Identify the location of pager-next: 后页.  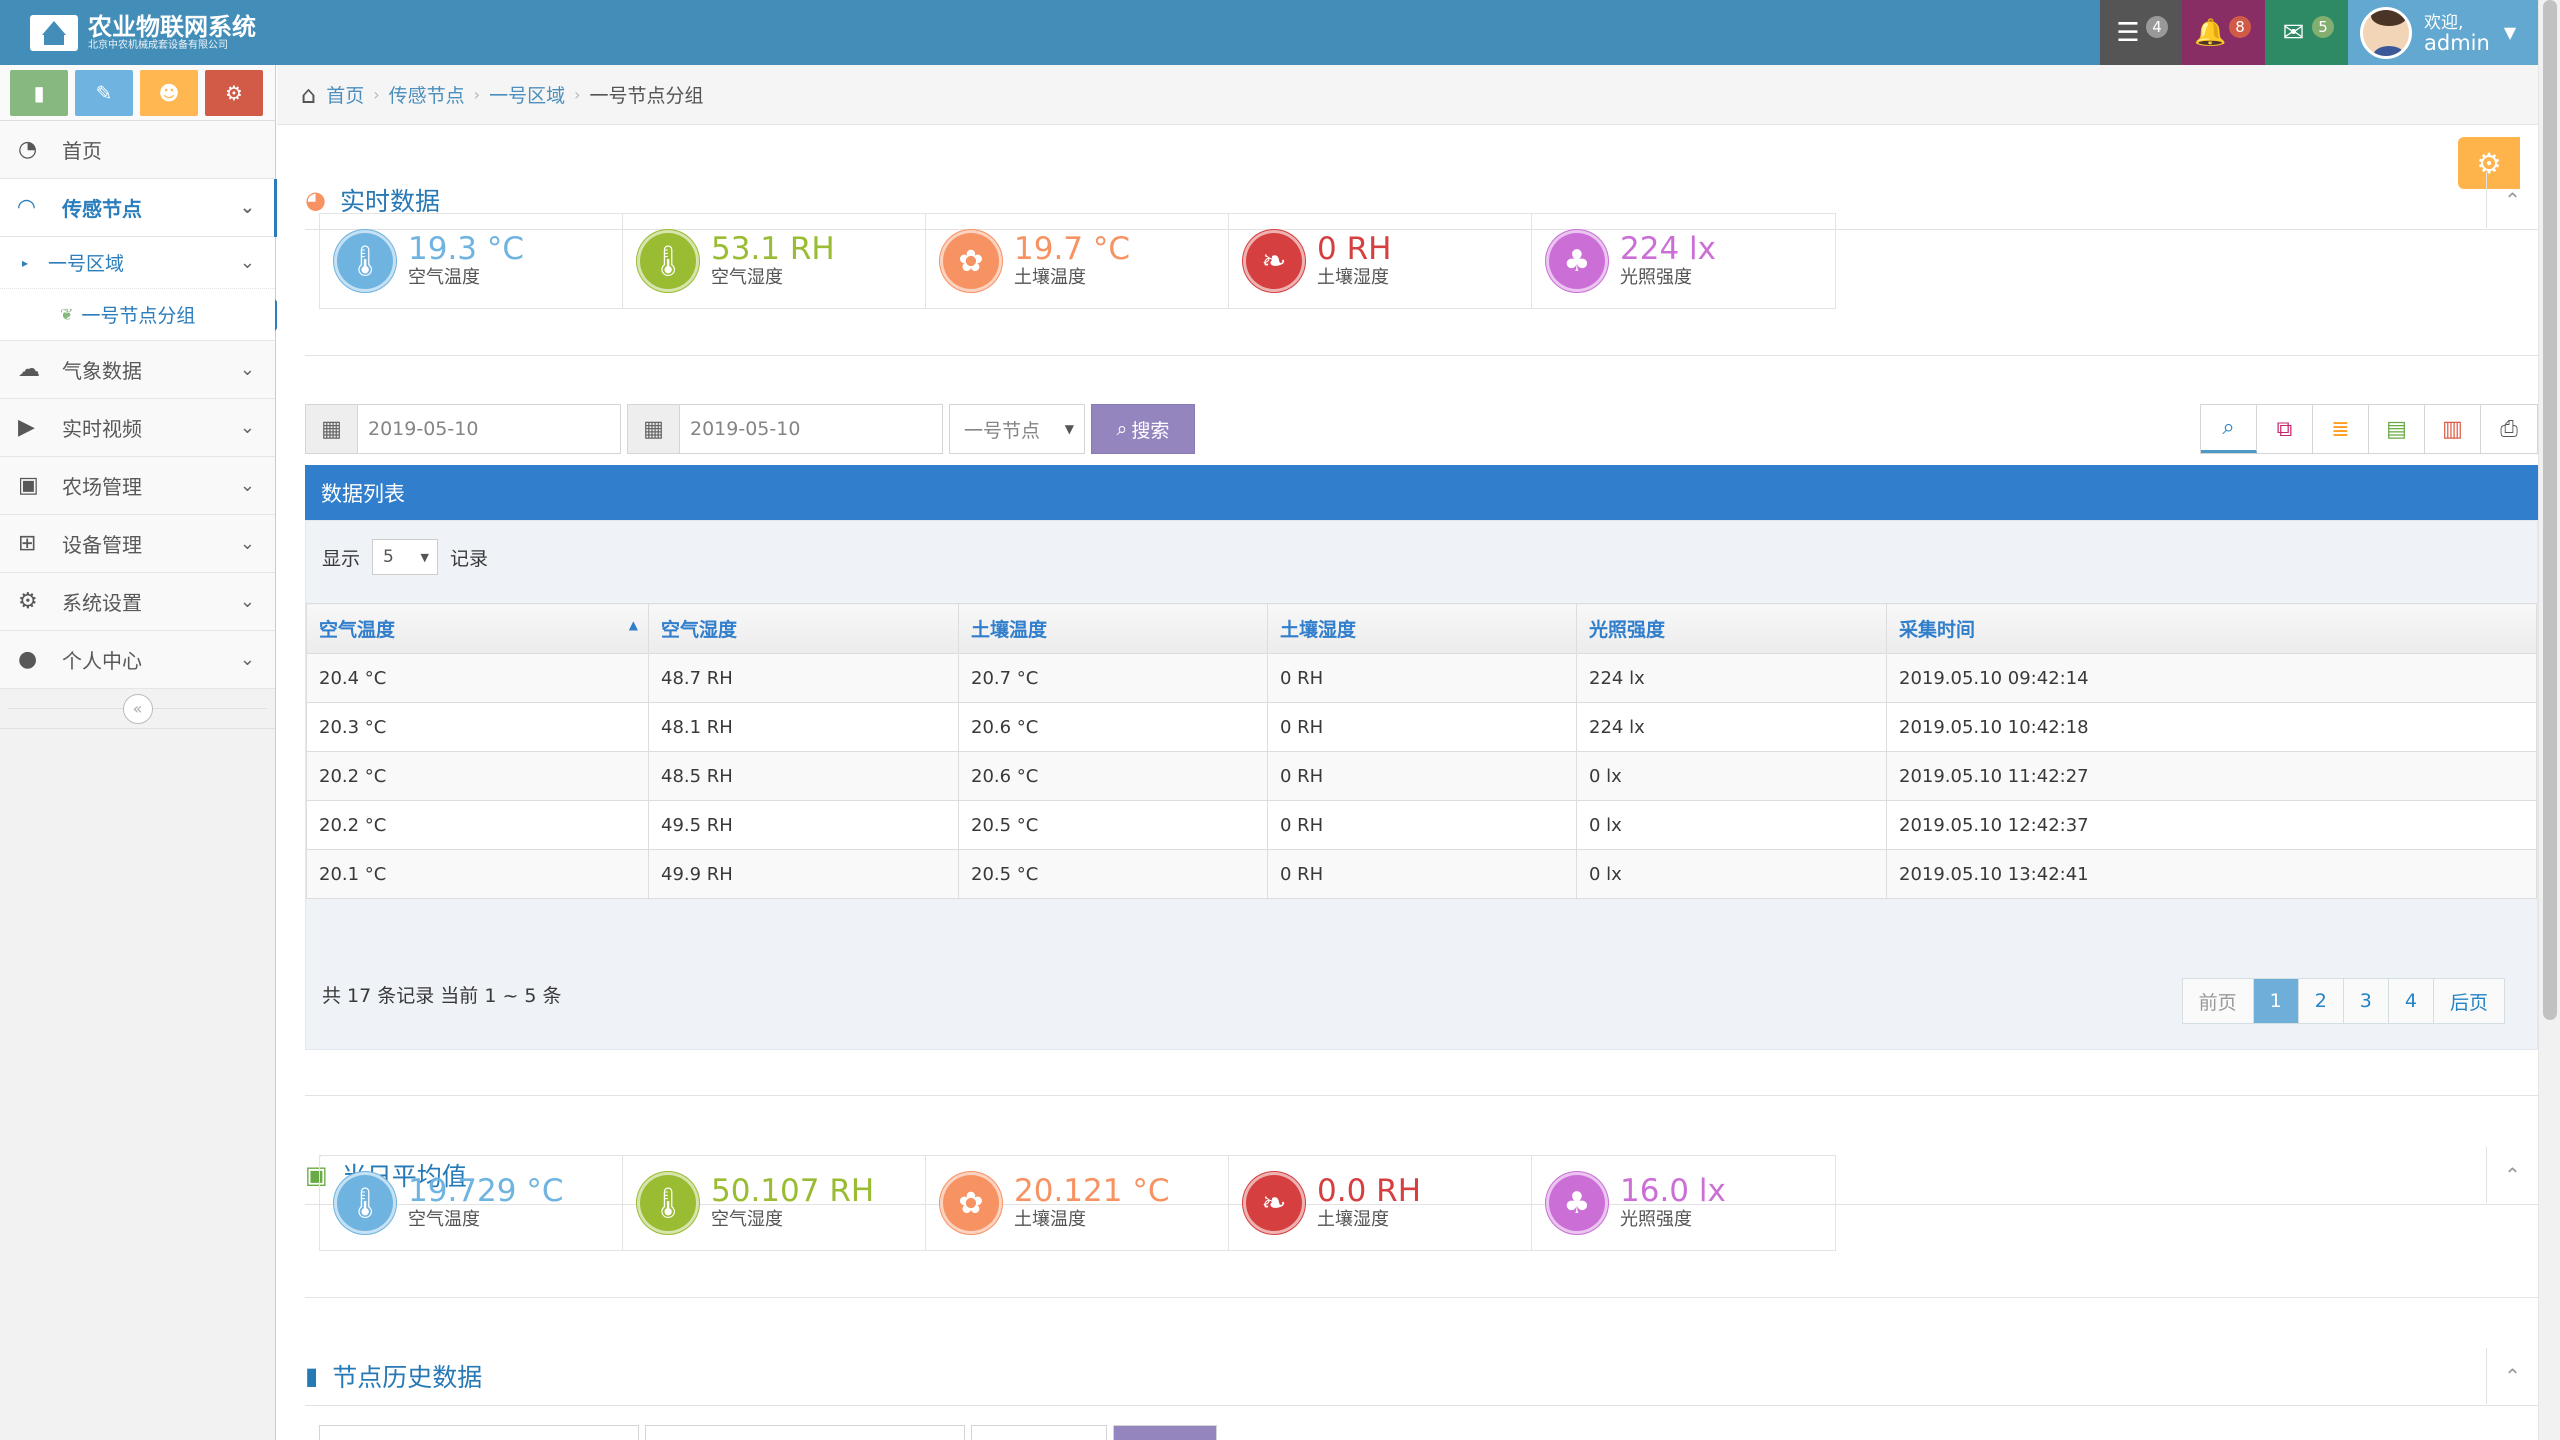
(2468, 1001).